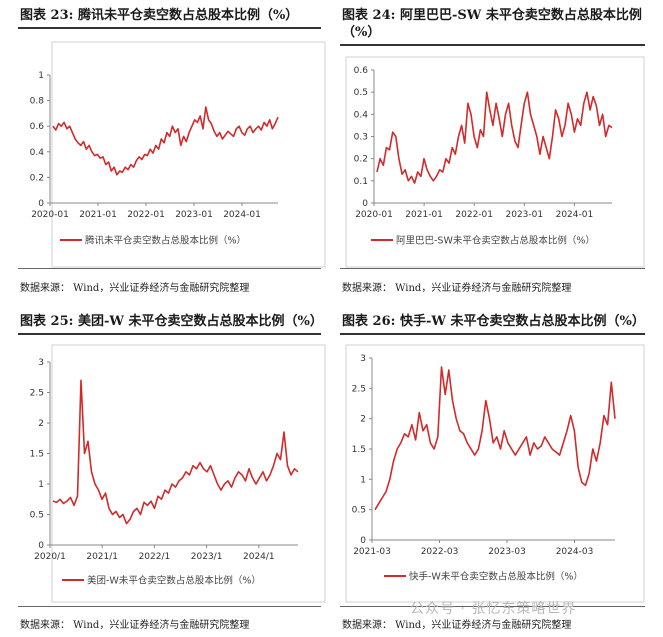  I want to click on panel-title-kuaishou: 图表 26: 快手-W 未平仓卖空数占总股本比例（%）, so click(493, 321).